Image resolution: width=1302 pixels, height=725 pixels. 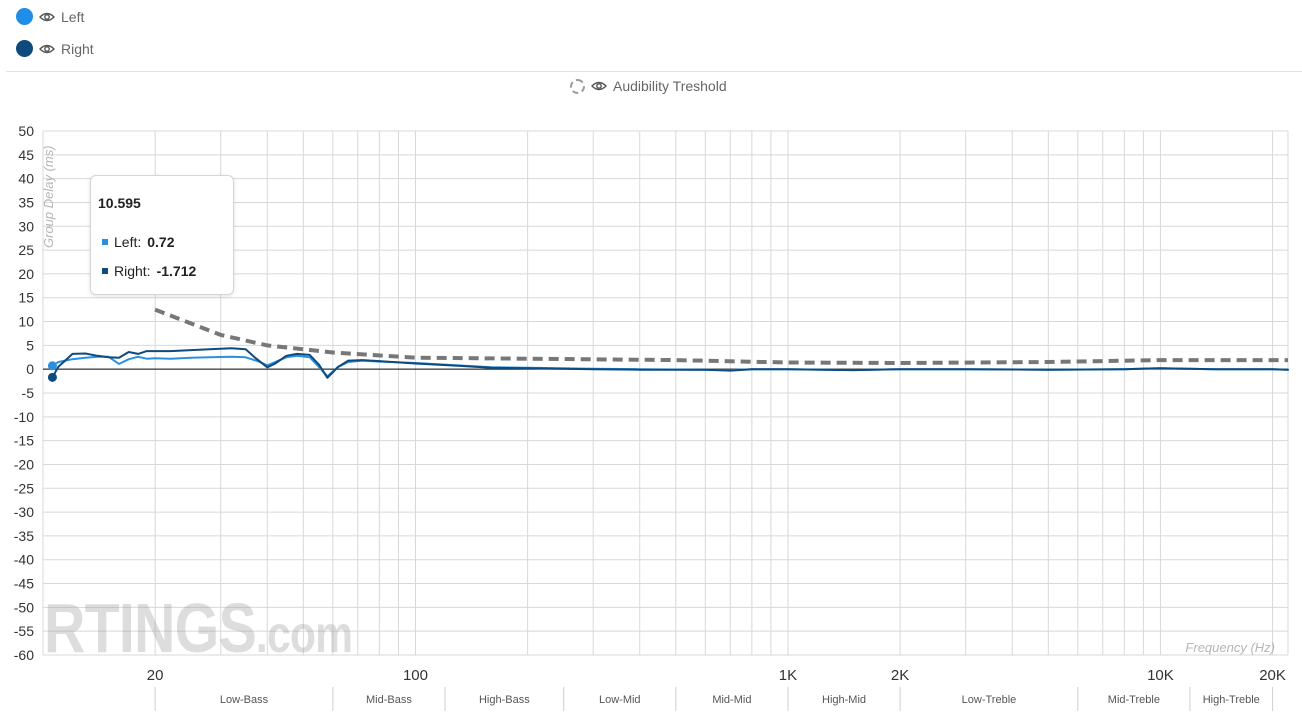 What do you see at coordinates (161, 242) in the screenshot?
I see `tooltip-left-value: 0.72` at bounding box center [161, 242].